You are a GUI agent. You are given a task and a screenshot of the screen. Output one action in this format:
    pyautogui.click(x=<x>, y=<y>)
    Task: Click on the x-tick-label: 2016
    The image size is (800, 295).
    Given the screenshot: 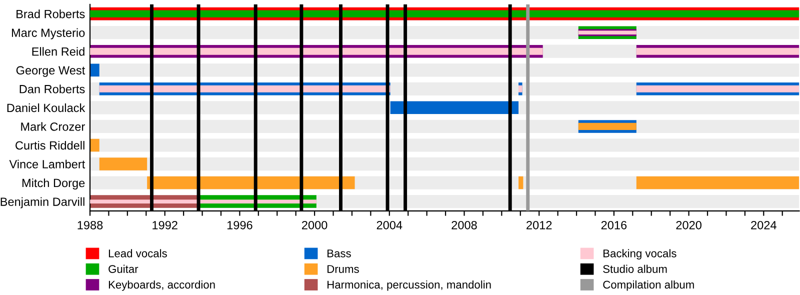 What is the action you would take?
    pyautogui.click(x=614, y=225)
    